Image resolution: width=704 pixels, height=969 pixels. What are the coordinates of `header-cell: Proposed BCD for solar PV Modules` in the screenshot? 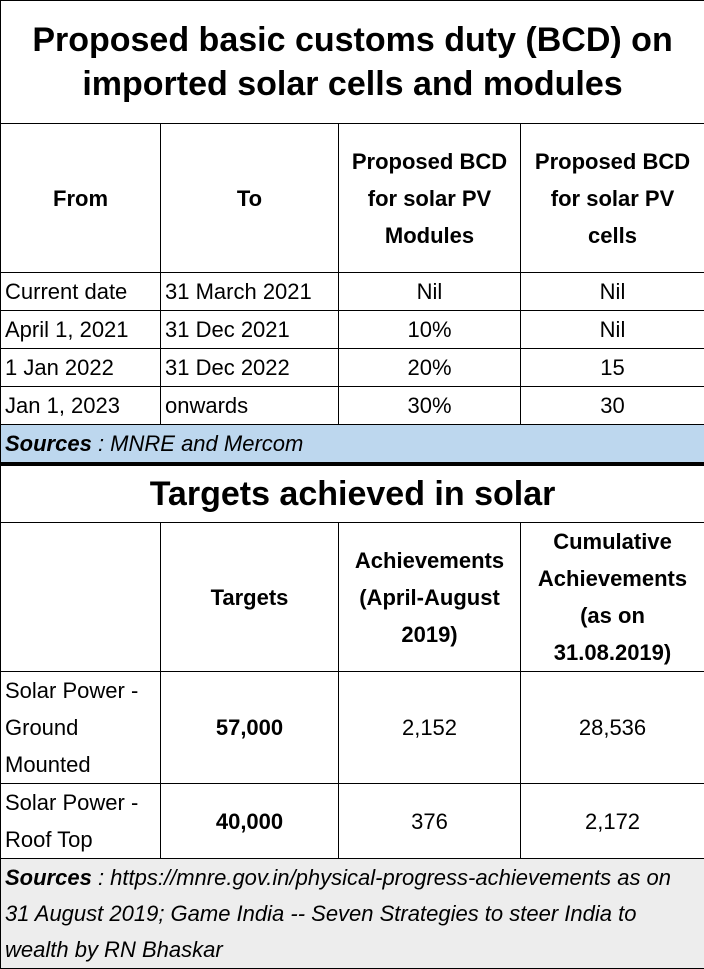 It's located at (430, 198).